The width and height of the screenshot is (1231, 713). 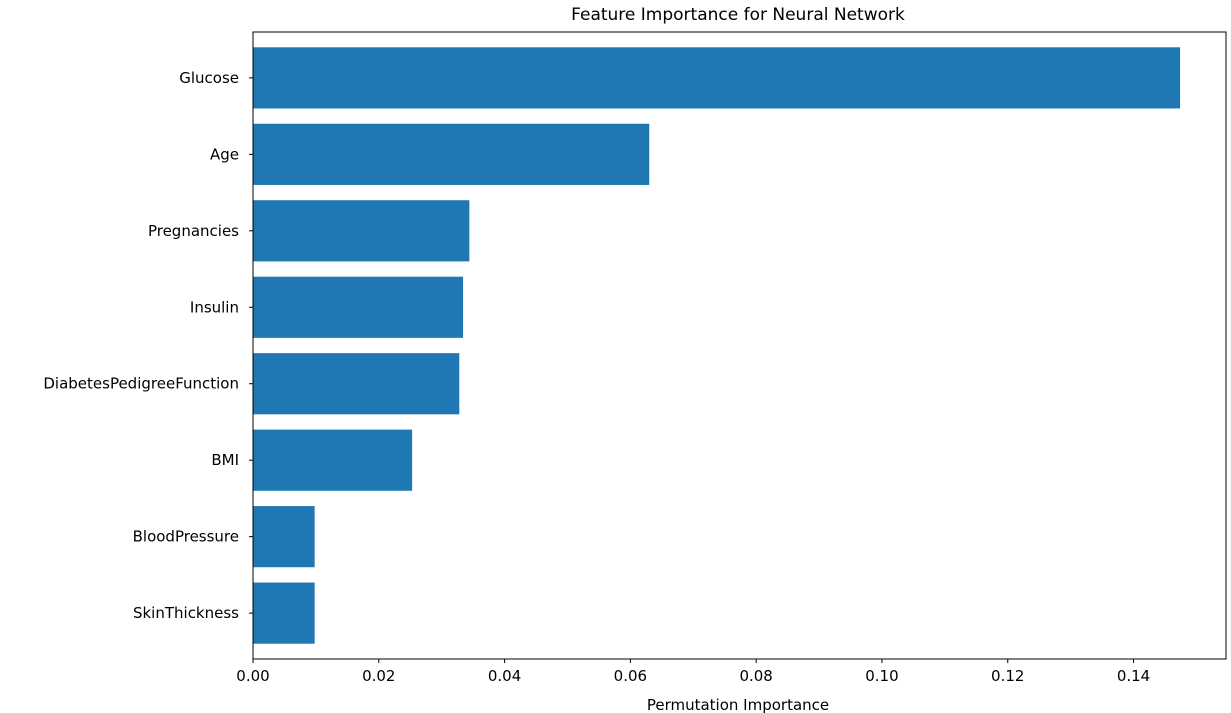 What do you see at coordinates (361, 231) in the screenshot?
I see `bar-pregnancies` at bounding box center [361, 231].